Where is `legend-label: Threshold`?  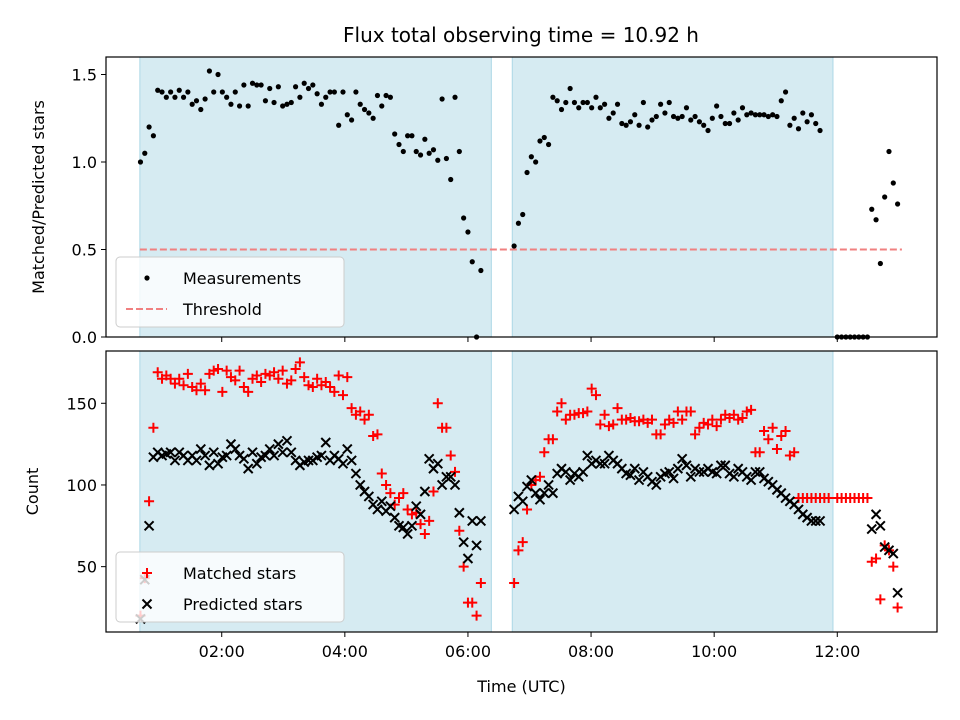 legend-label: Threshold is located at coordinates (222, 309).